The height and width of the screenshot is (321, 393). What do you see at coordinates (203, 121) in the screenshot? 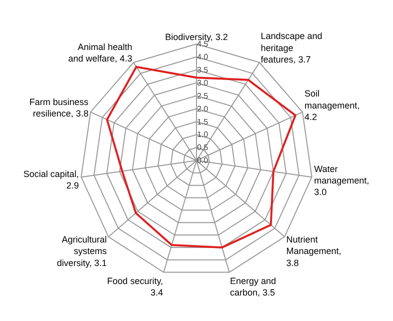
I see `y-tick-label: 1.5` at bounding box center [203, 121].